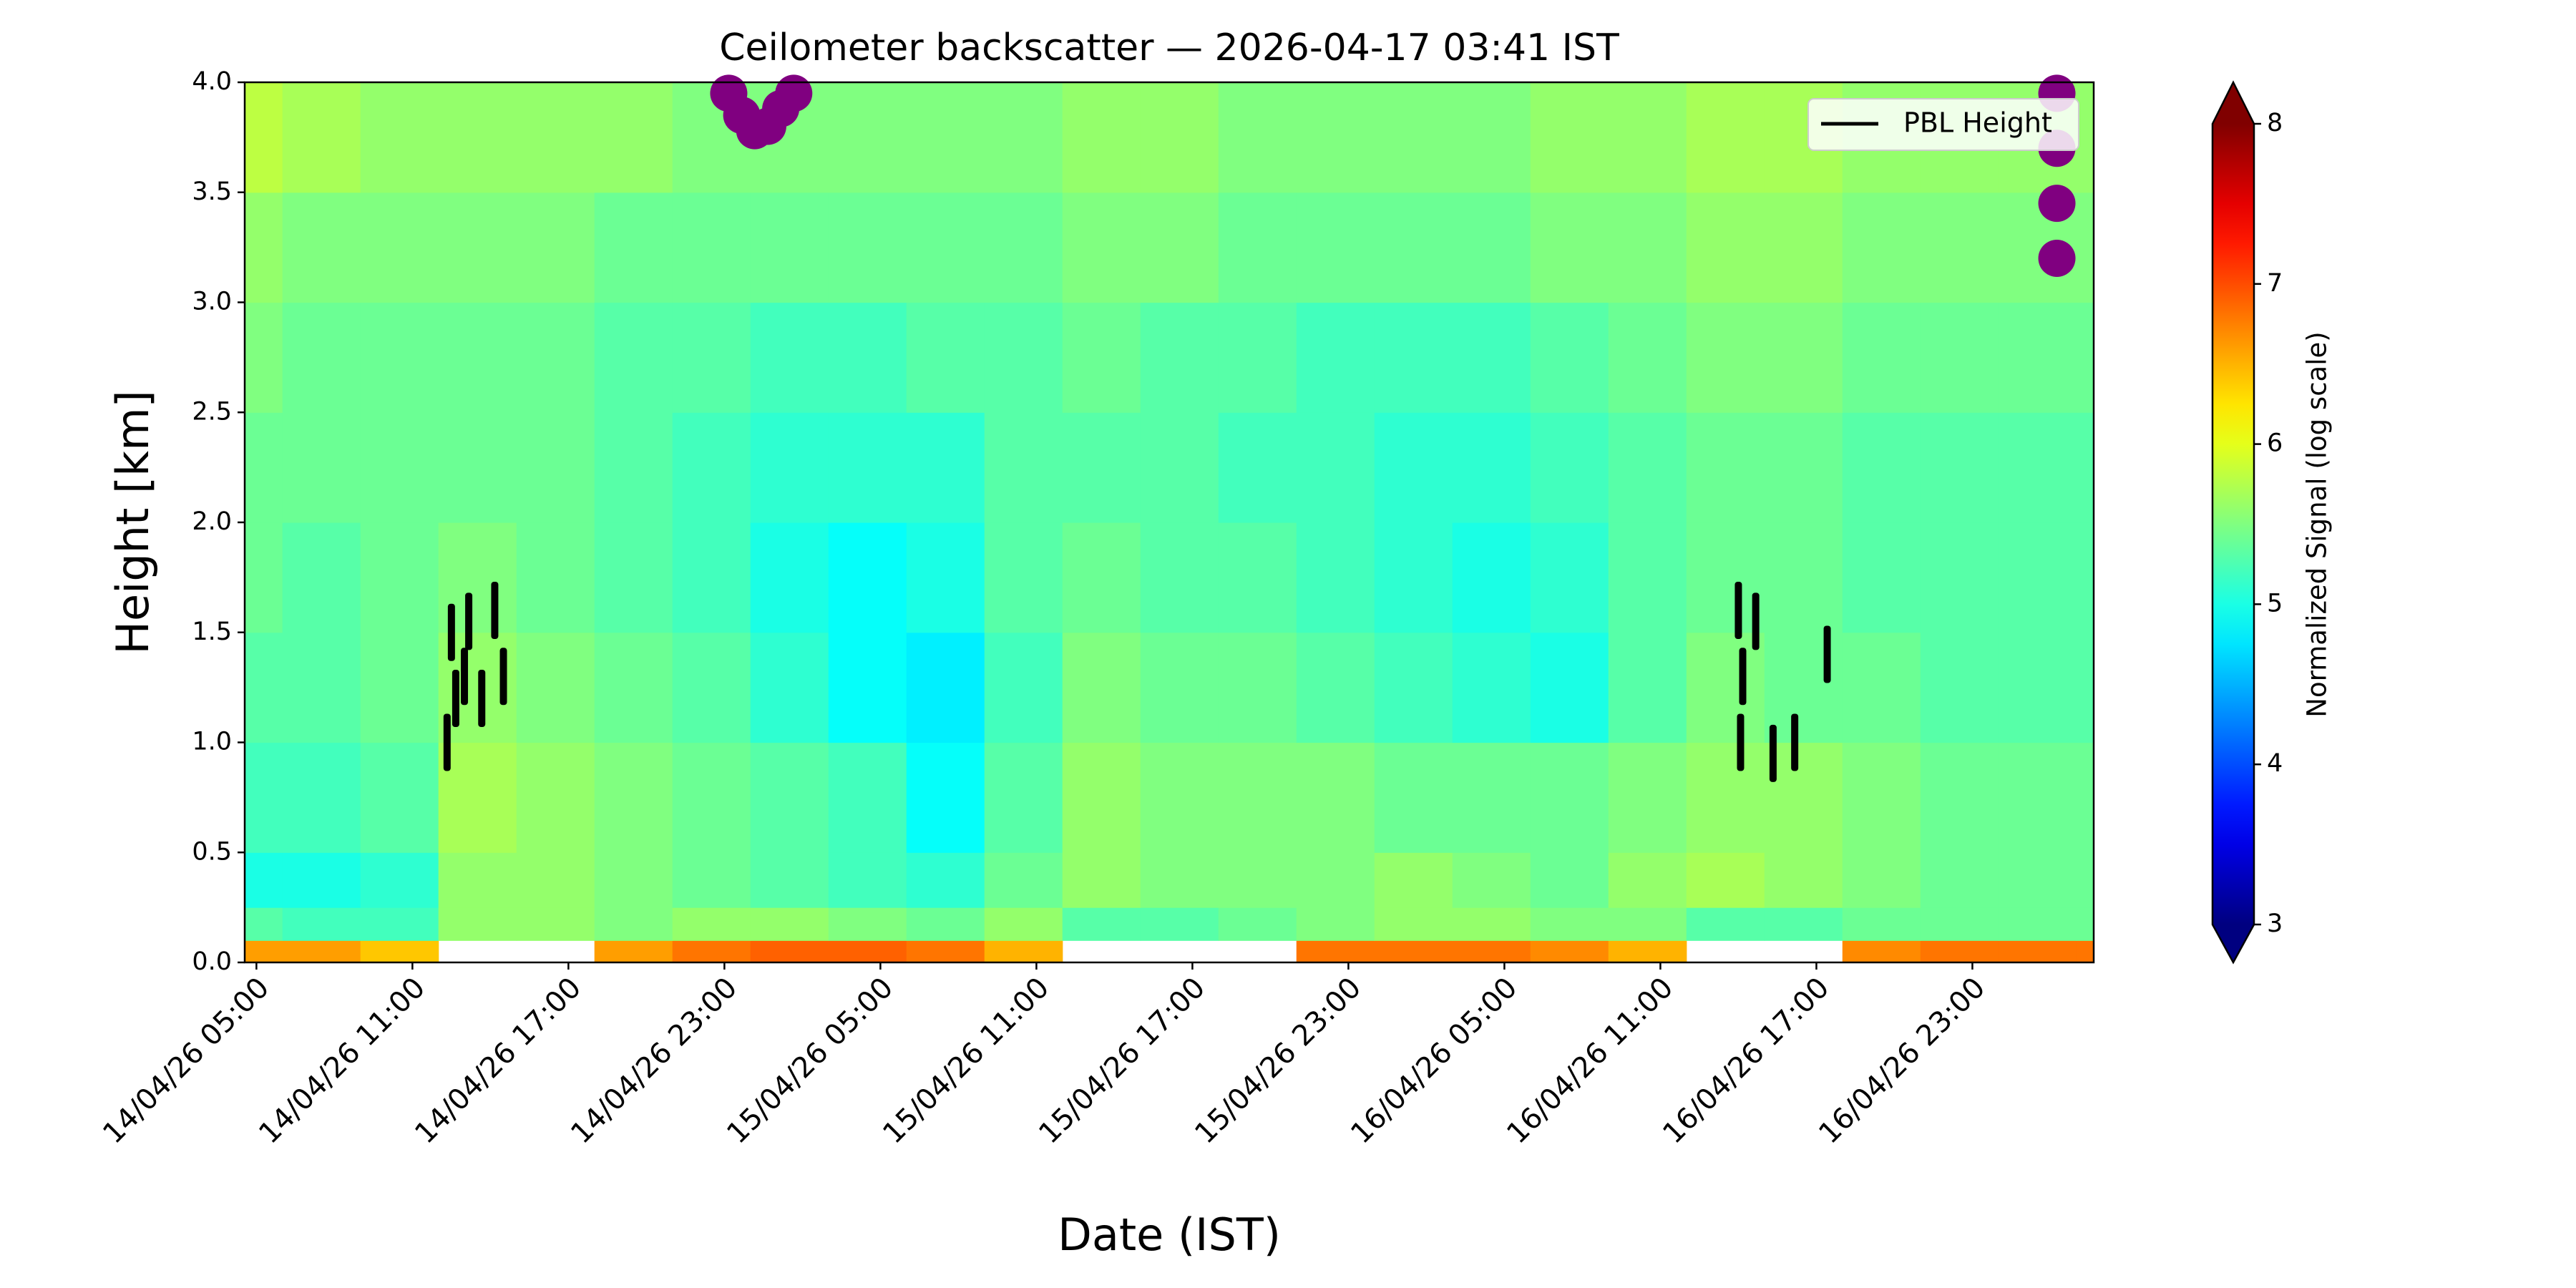  Describe the element at coordinates (1169, 1235) in the screenshot. I see `x-axis-label: Date (IST)` at that location.